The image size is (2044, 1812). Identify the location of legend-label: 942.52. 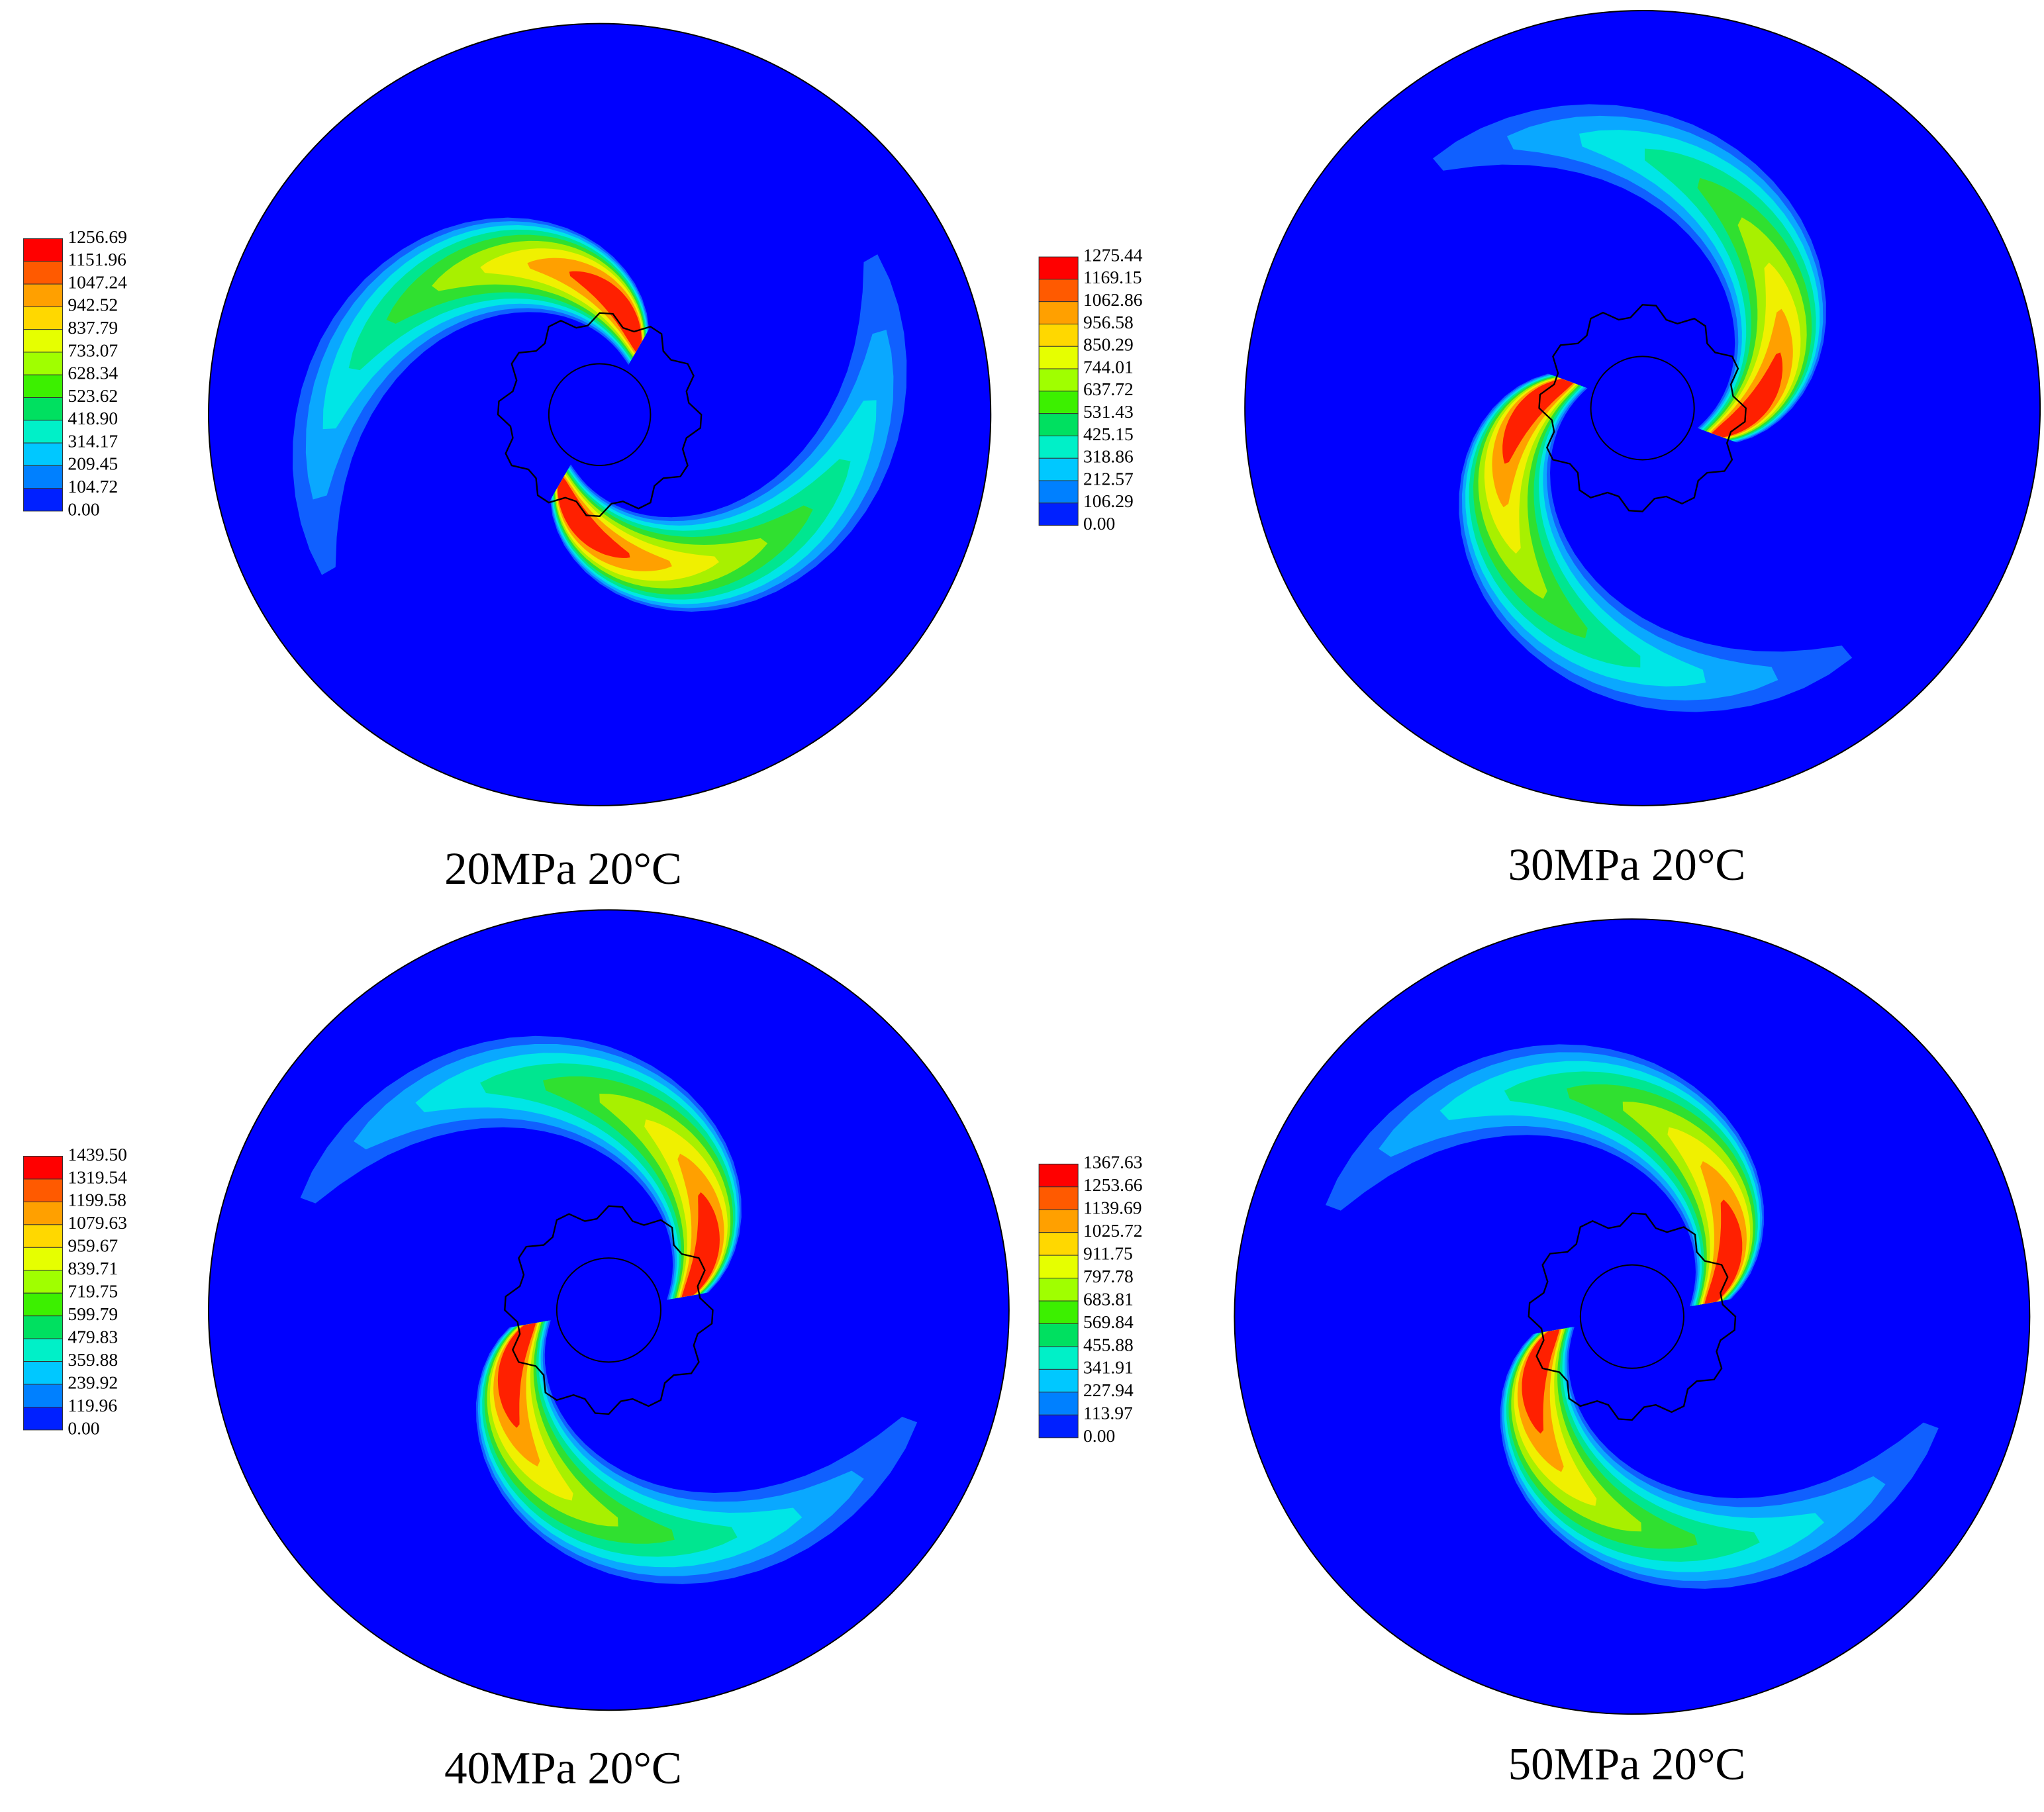
(93, 305).